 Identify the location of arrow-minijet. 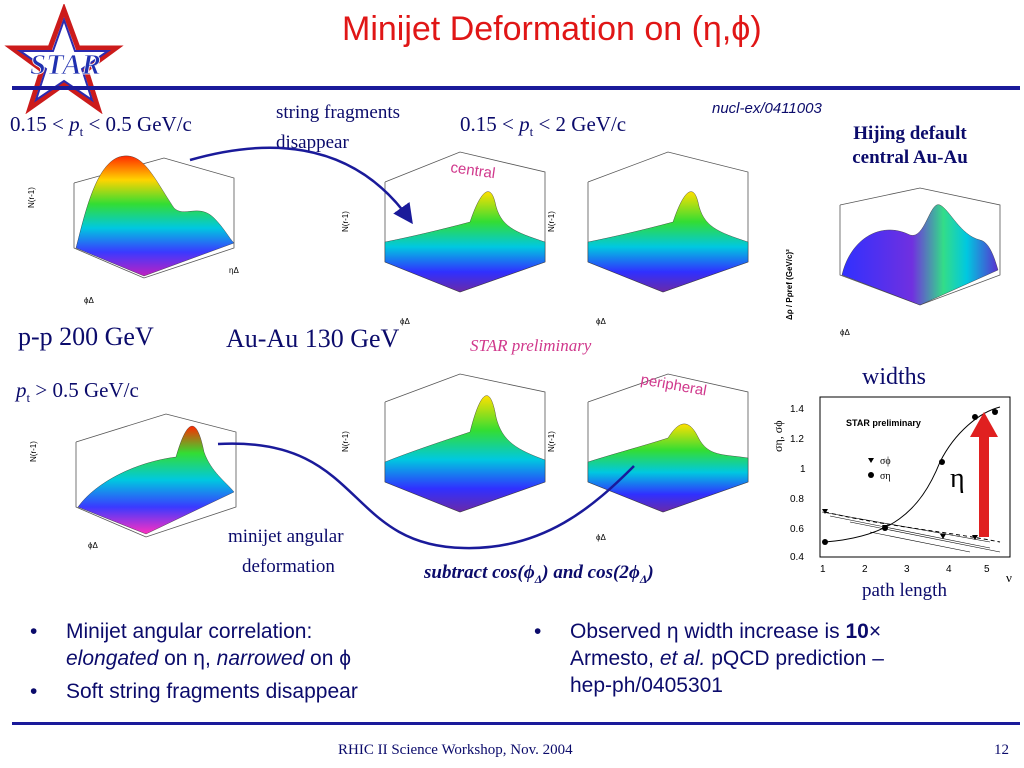
(426, 496).